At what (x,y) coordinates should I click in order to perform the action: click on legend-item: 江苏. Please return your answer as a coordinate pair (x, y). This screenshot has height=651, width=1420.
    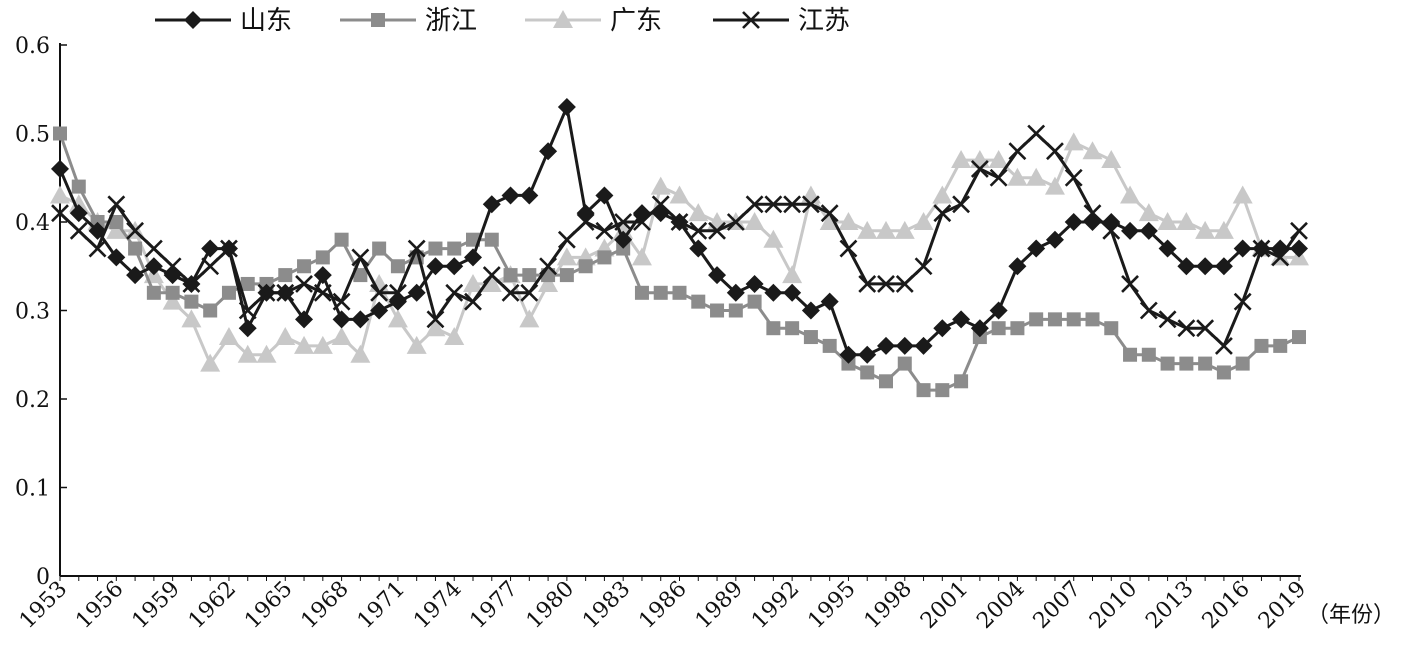
    Looking at the image, I should click on (781, 21).